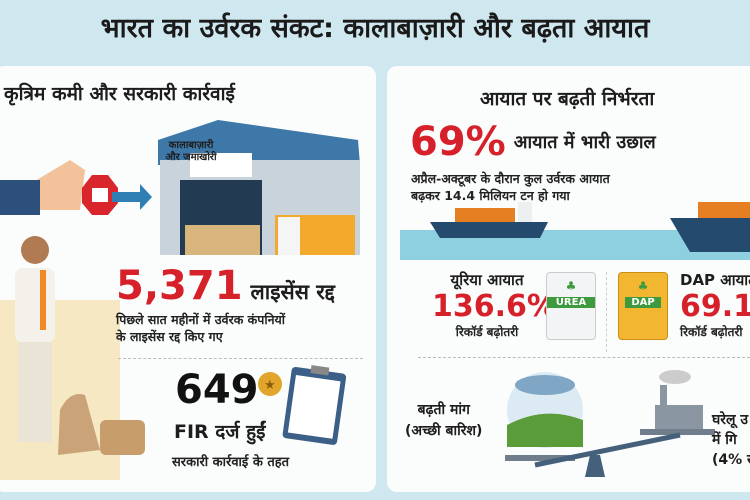 Image resolution: width=750 pixels, height=500 pixels. I want to click on urea-percent: 136.6%, so click(494, 306).